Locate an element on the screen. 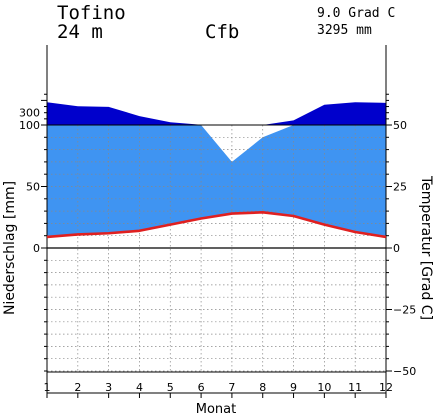 The width and height of the screenshot is (436, 416). x-tick-label: 12 is located at coordinates (386, 387).